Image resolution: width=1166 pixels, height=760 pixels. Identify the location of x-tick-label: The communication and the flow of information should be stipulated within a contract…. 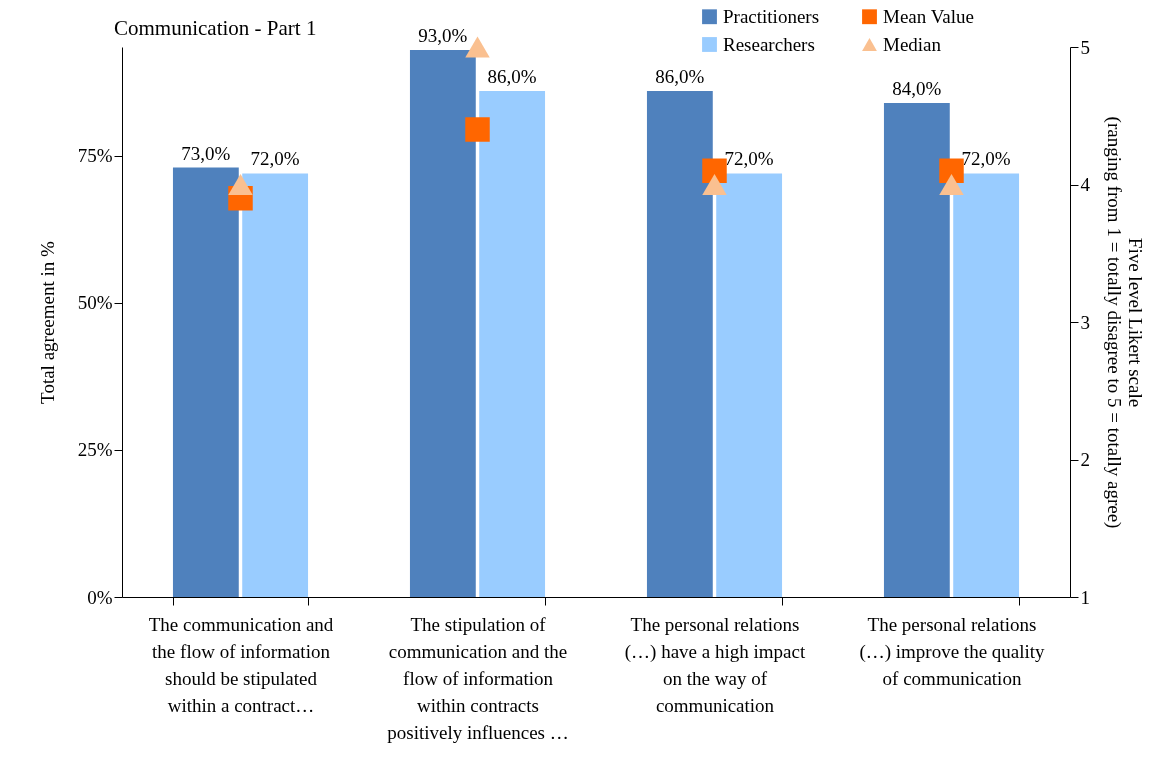
(241, 664).